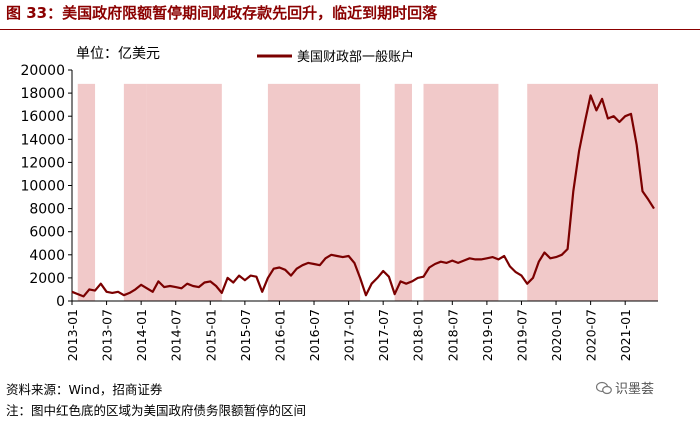 The height and width of the screenshot is (423, 700). I want to click on watermark: 识墨荟, so click(625, 387).